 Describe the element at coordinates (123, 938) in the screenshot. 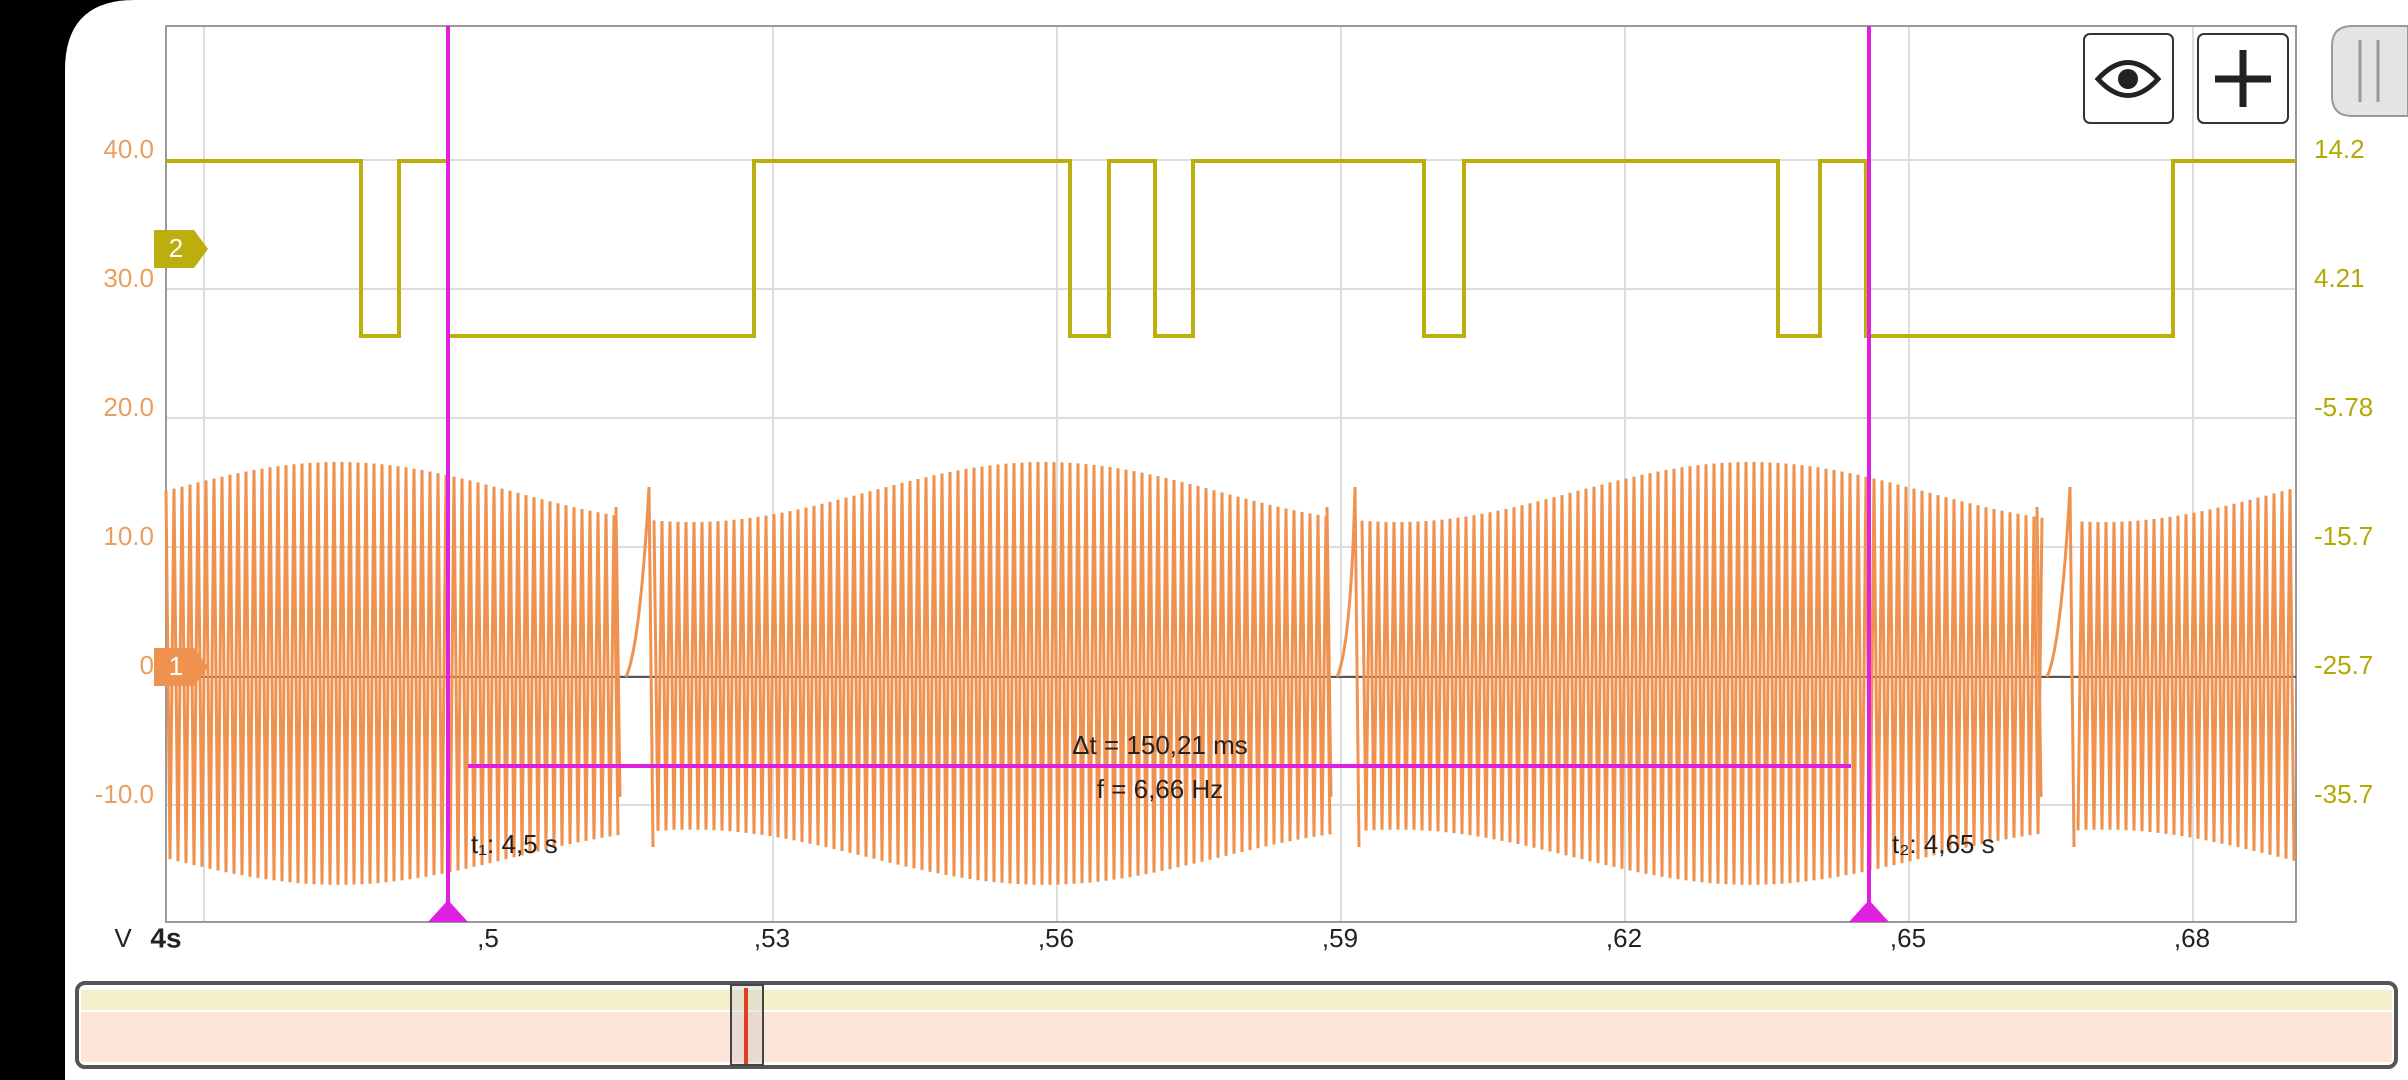

I see `x-unit: V` at that location.